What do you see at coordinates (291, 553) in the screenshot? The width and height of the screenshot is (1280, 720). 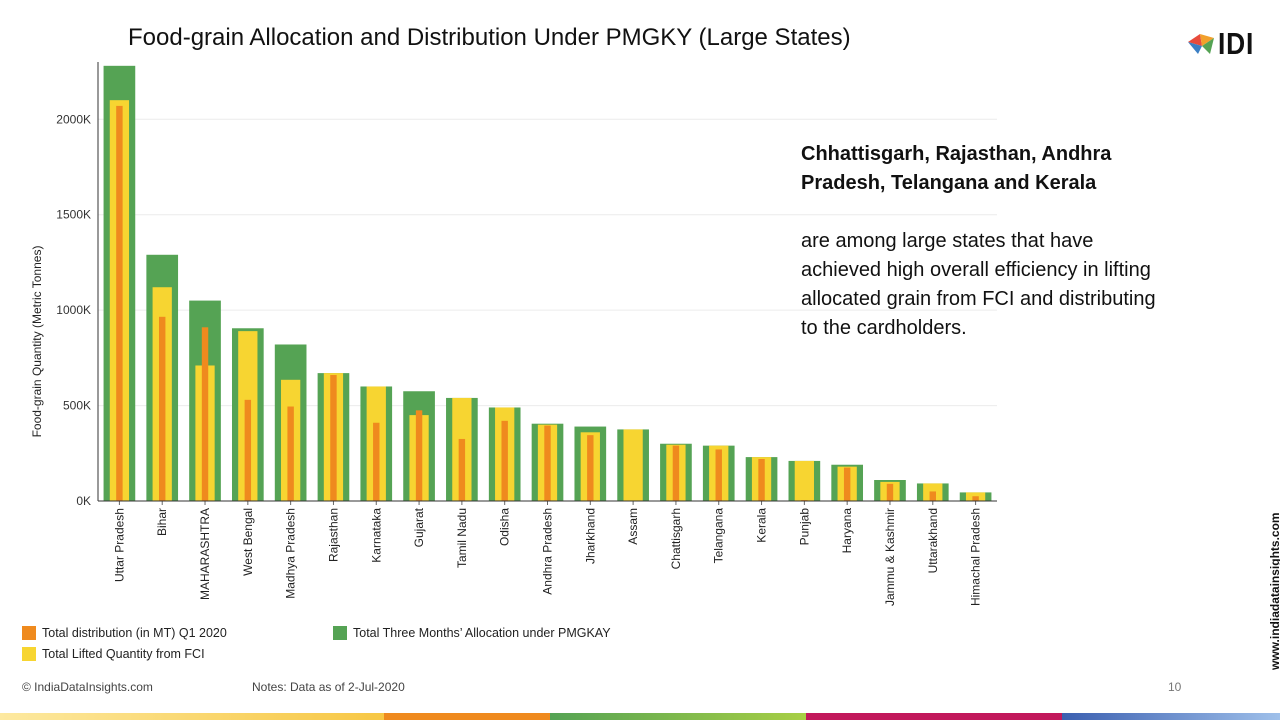 I see `x-tick-label: Madhya Pradesh` at bounding box center [291, 553].